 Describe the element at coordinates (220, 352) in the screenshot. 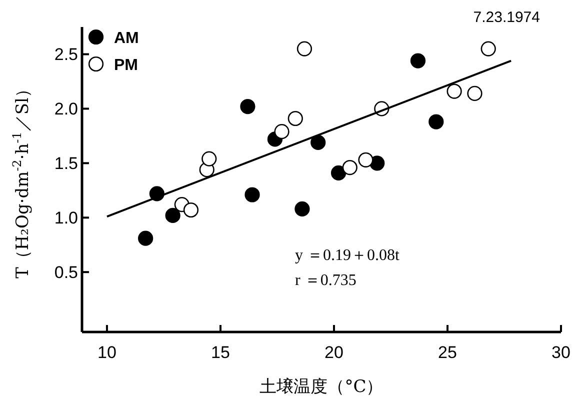

I see `x-tick-label: 15` at that location.